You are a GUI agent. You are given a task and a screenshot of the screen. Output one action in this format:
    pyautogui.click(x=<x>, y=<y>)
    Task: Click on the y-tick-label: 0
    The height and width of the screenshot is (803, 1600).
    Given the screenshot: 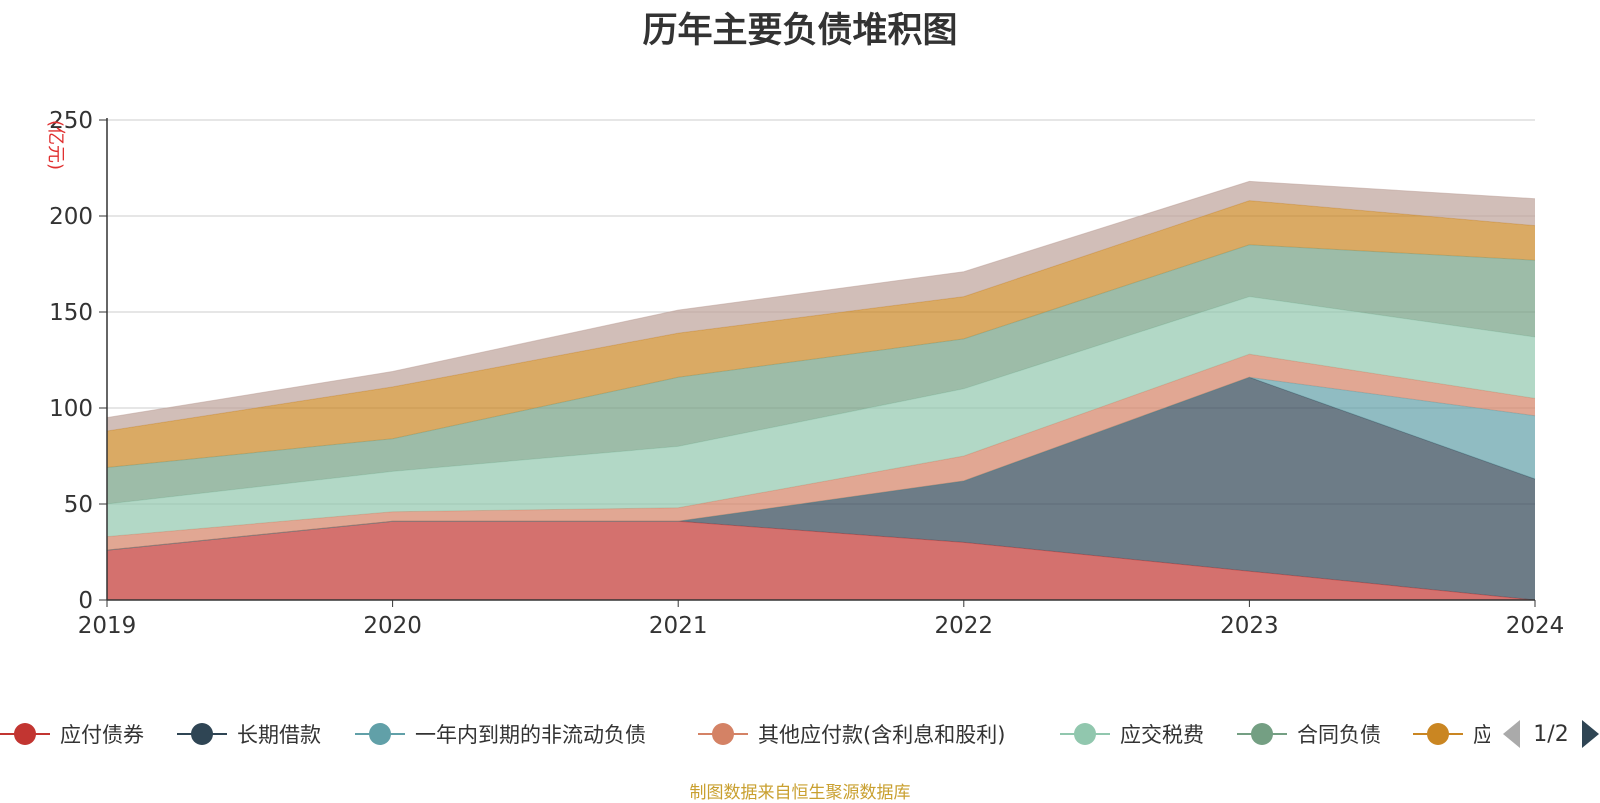 What is the action you would take?
    pyautogui.click(x=85, y=601)
    